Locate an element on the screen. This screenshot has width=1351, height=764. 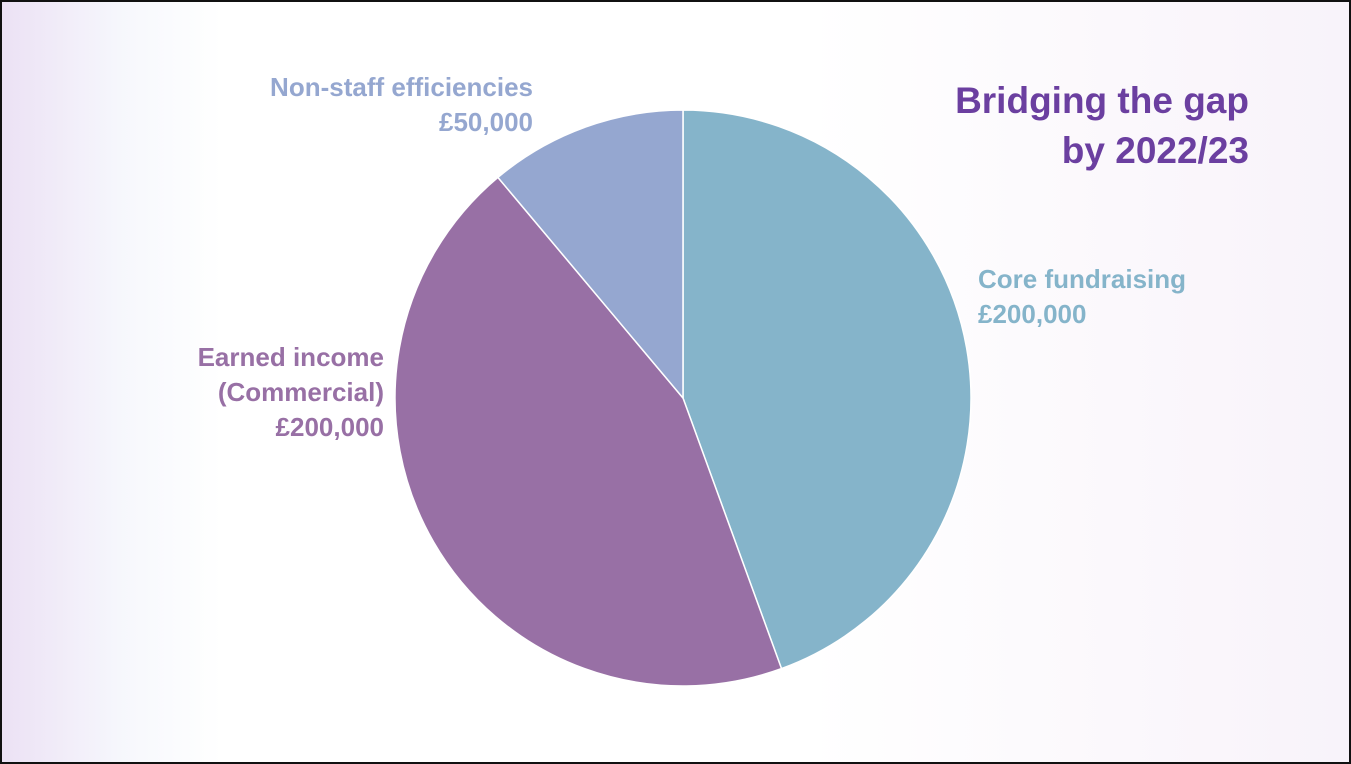
chart-title: Bridging the gap by 2022/23 is located at coordinates (1102, 125).